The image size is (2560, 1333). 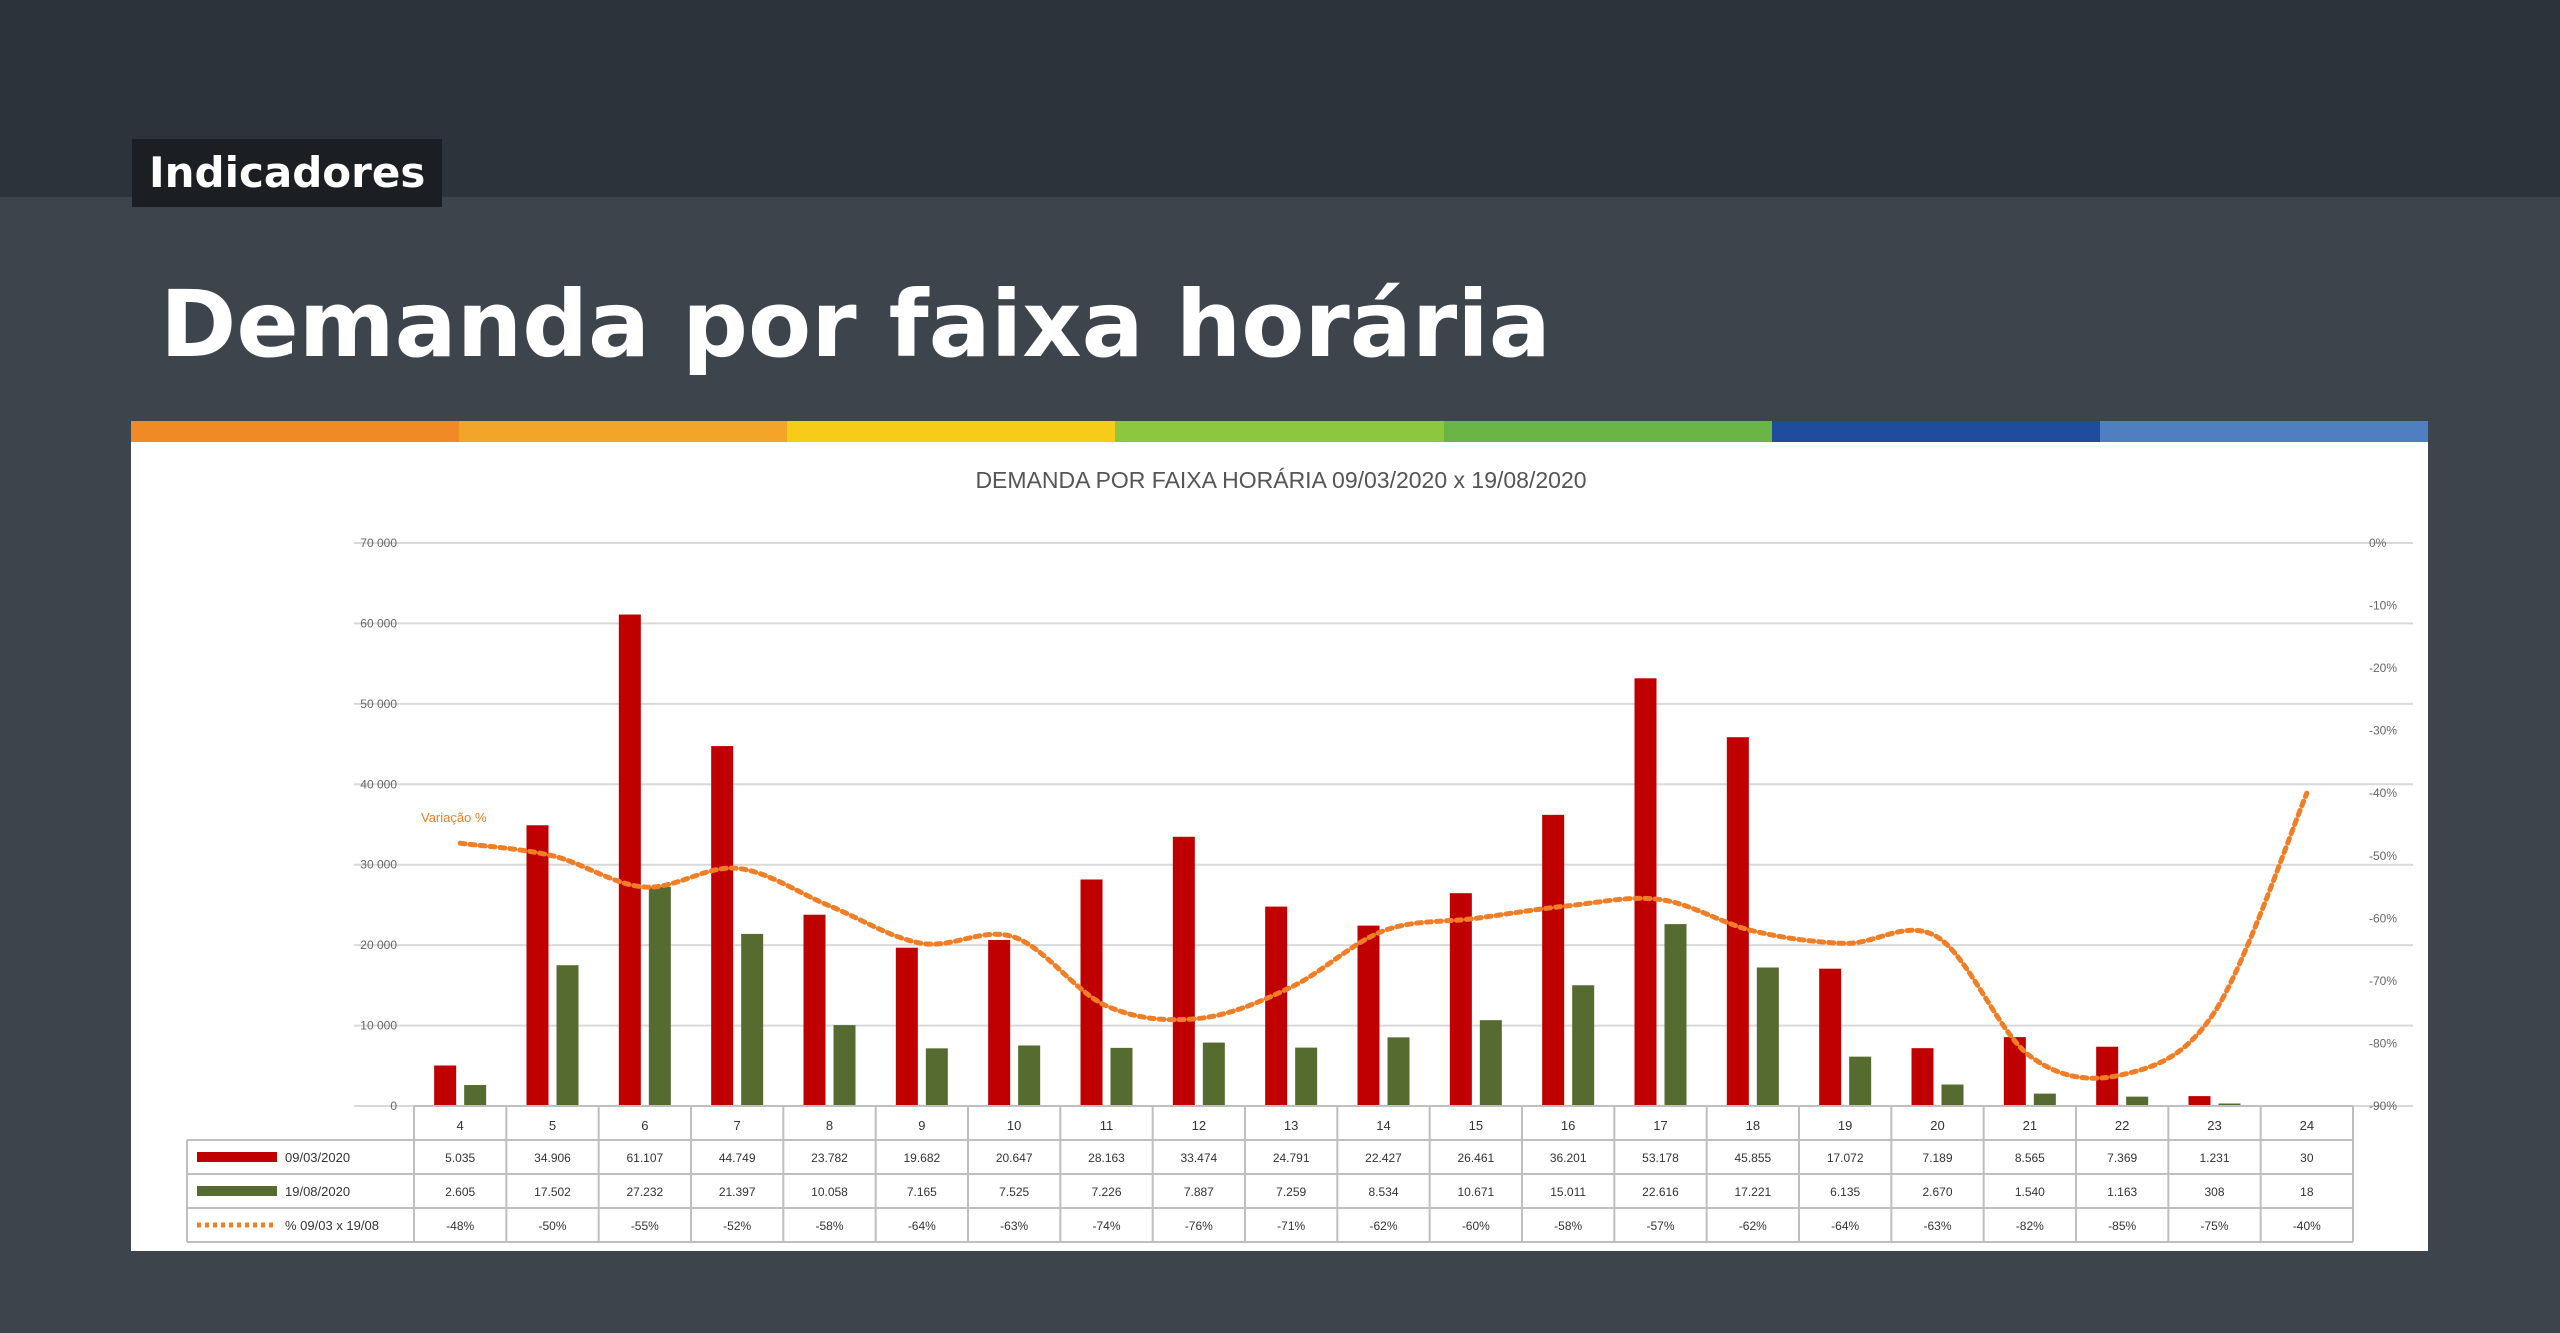 I want to click on y2-tick-label: -70%, so click(x=2383, y=981).